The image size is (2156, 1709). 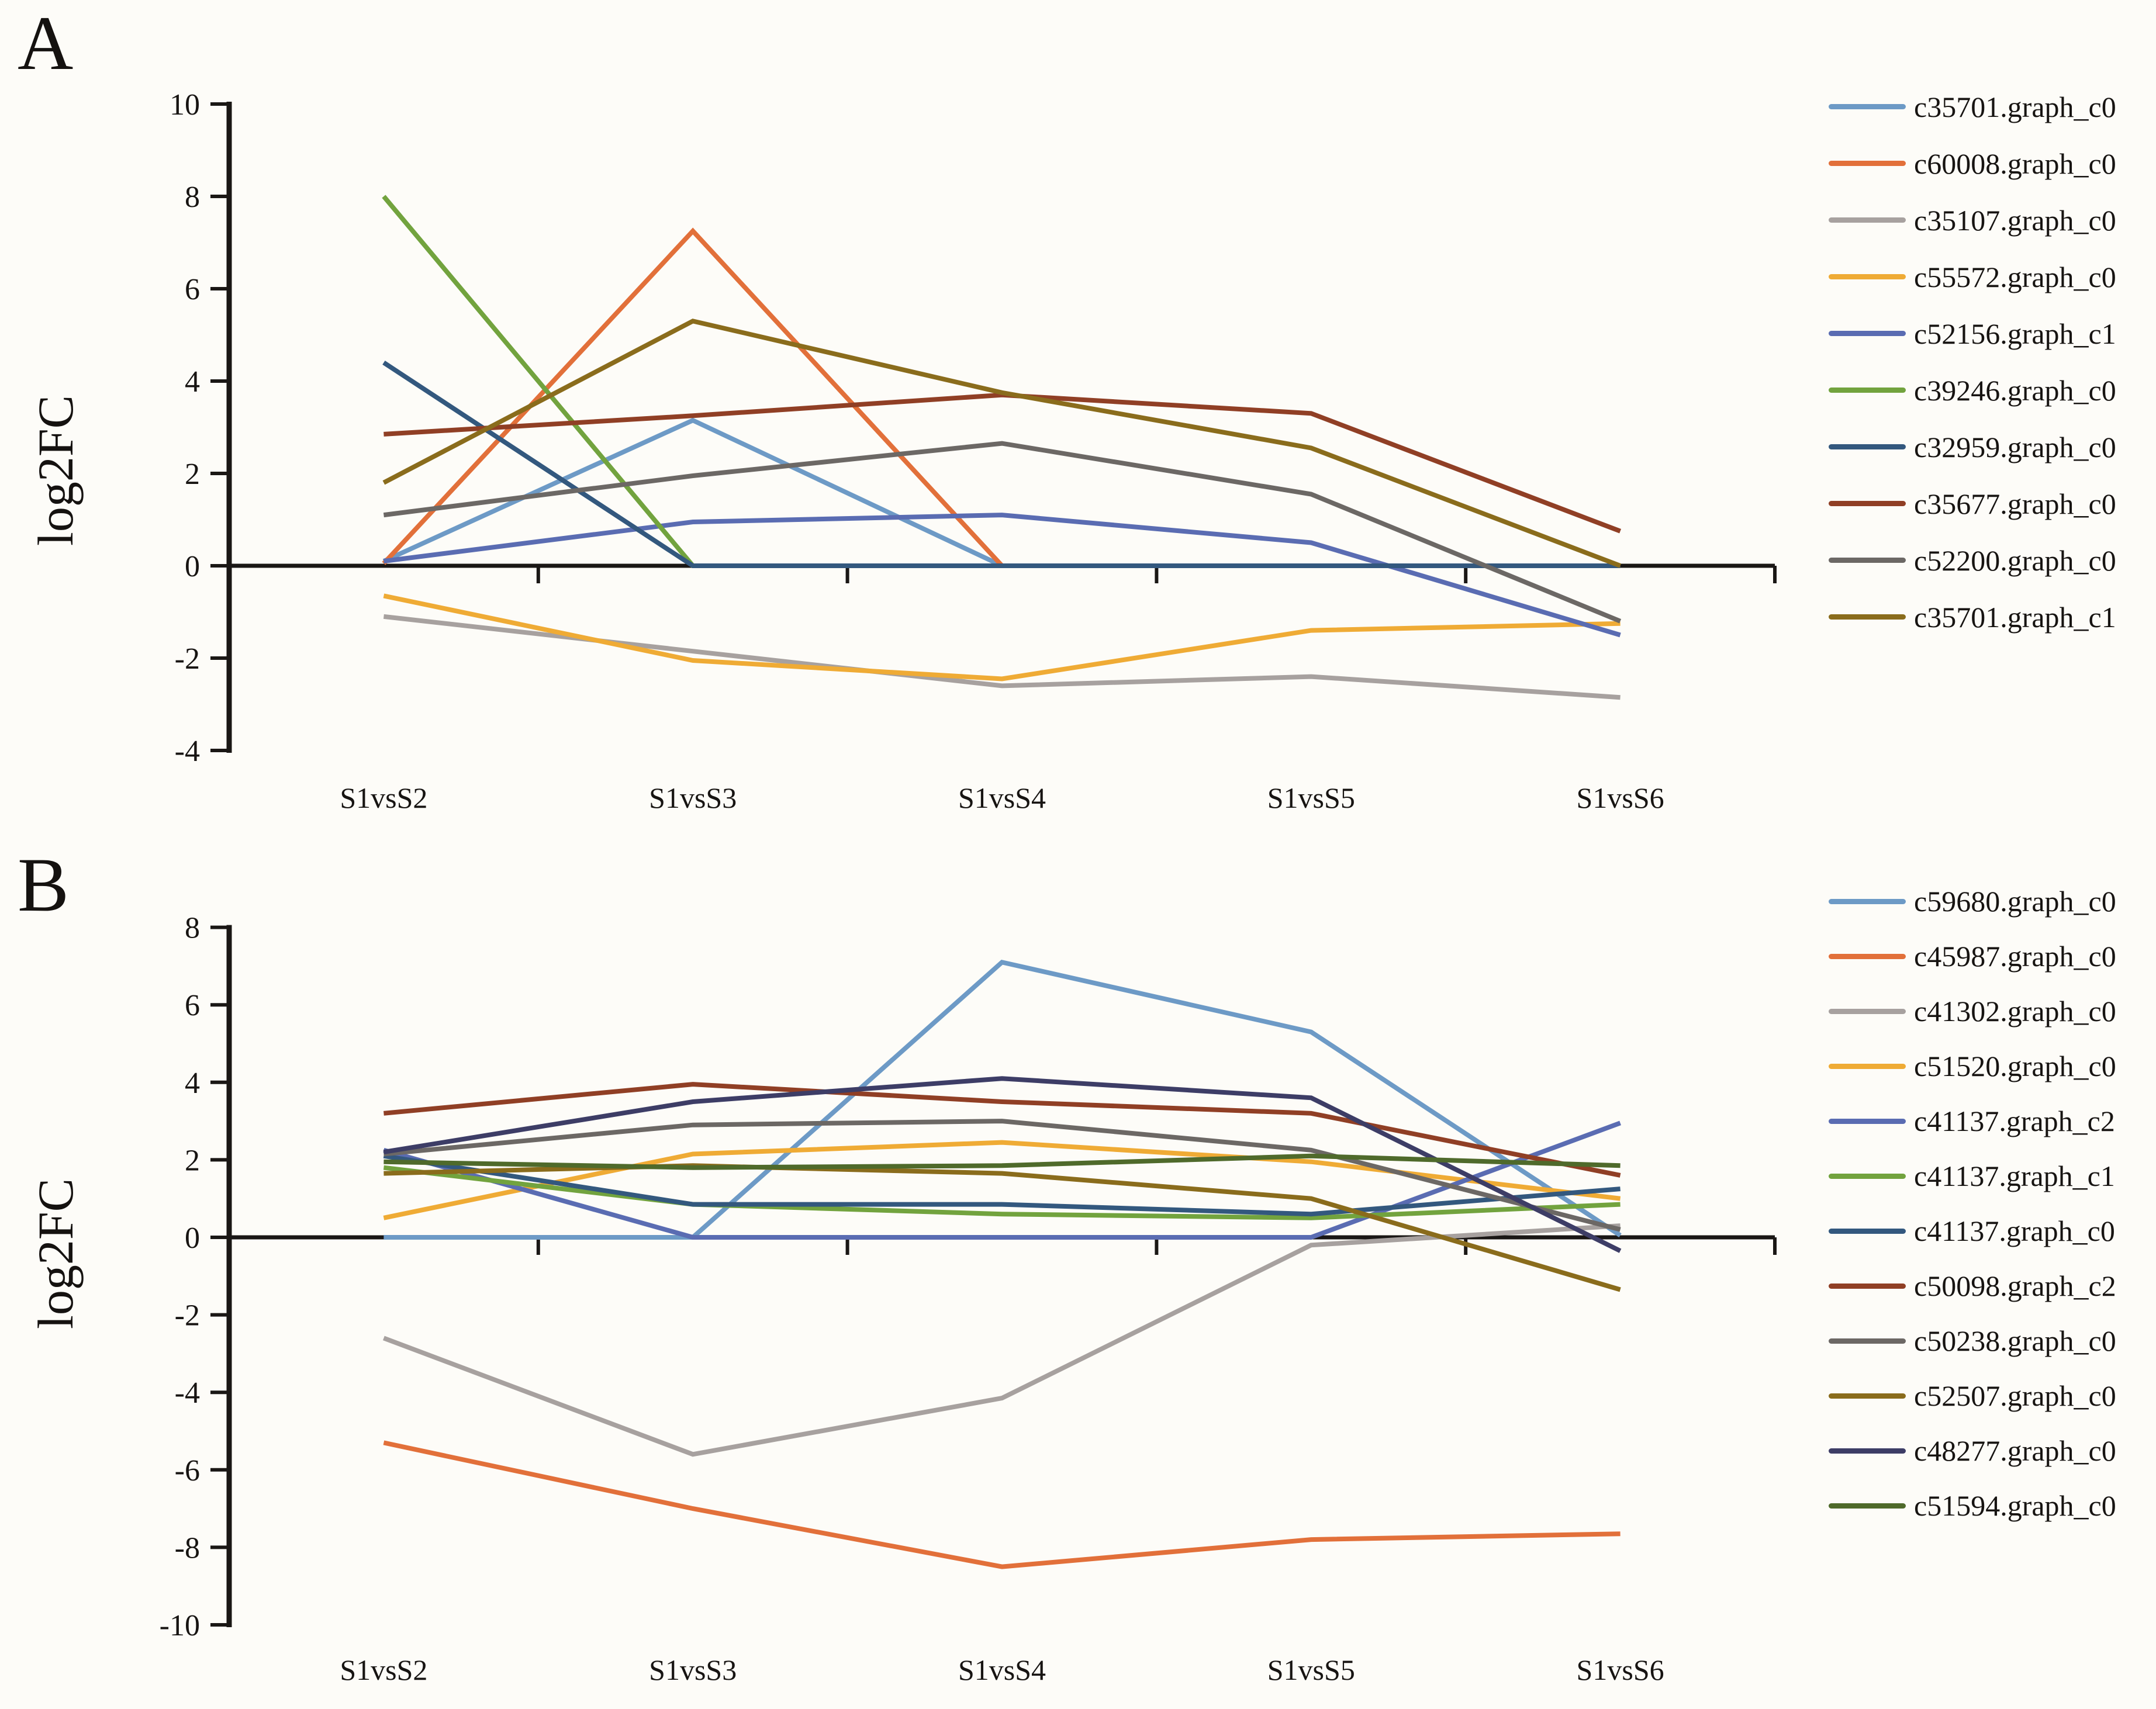 I want to click on legend-item: c39246.graph_c0, so click(x=1973, y=390).